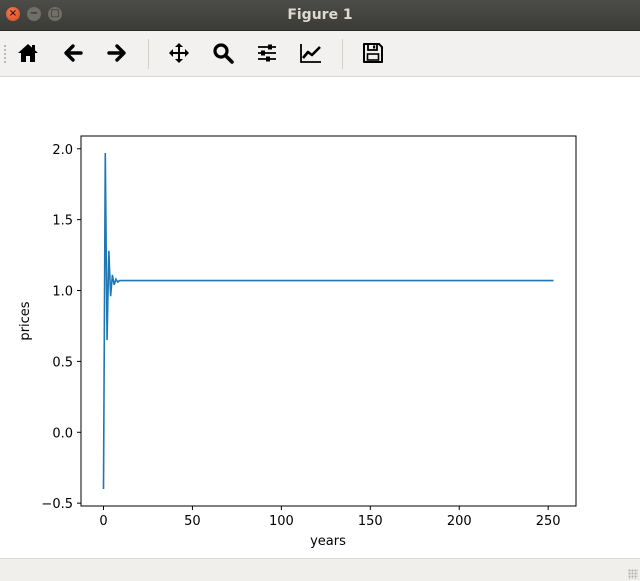 The width and height of the screenshot is (640, 581). I want to click on x-axis-label: years, so click(328, 541).